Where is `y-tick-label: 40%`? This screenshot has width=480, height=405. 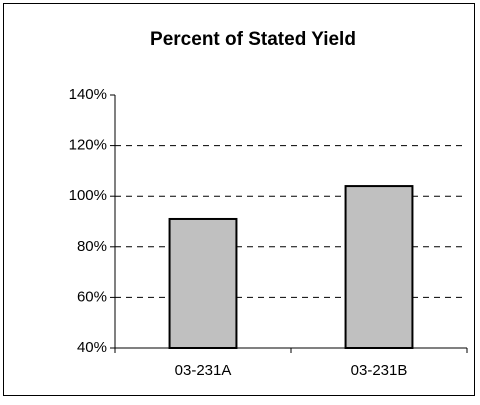
y-tick-label: 40% is located at coordinates (92, 347).